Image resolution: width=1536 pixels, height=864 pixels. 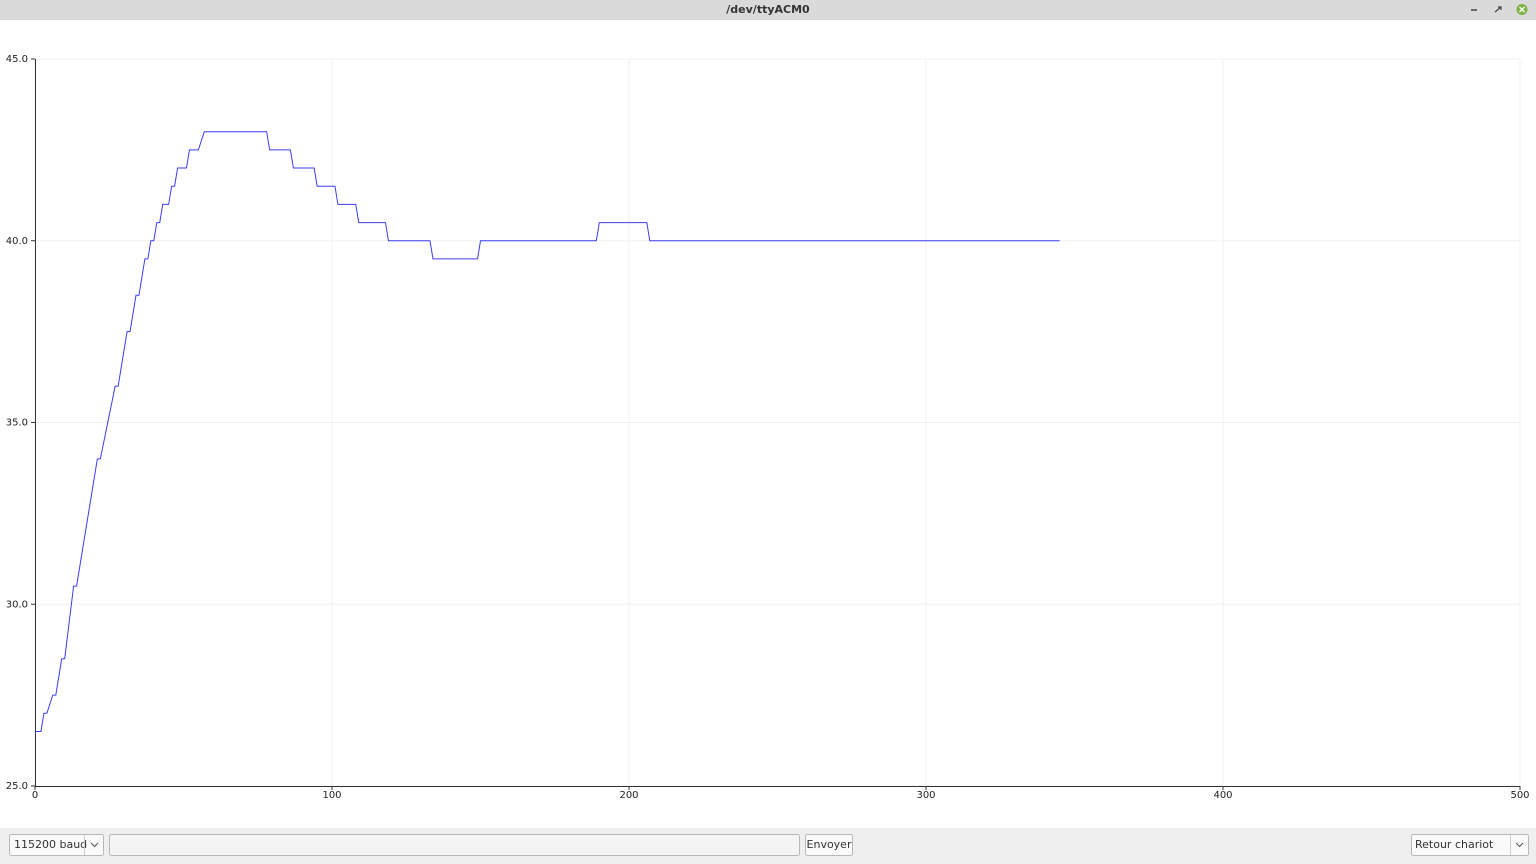 What do you see at coordinates (17, 59) in the screenshot?
I see `y-tick-label: 45.0` at bounding box center [17, 59].